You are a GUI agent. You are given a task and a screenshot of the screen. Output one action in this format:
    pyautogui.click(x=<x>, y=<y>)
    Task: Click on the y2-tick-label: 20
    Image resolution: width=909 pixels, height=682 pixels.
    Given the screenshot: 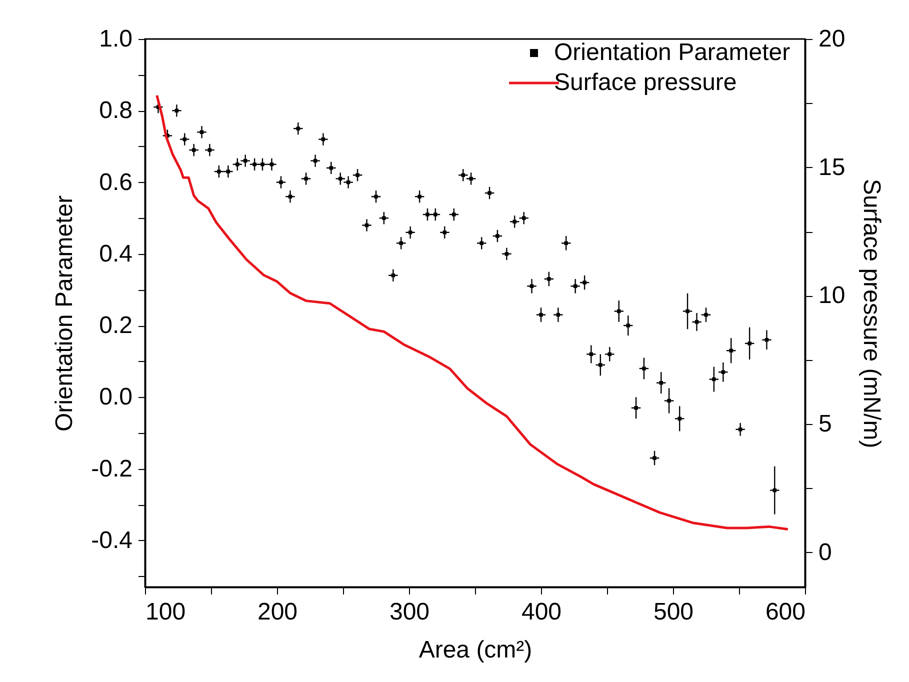 What is the action you would take?
    pyautogui.click(x=832, y=39)
    